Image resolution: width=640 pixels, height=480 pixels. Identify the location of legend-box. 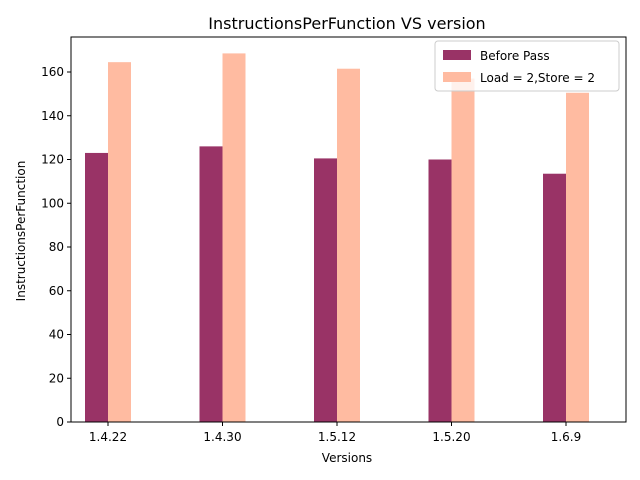
(527, 66).